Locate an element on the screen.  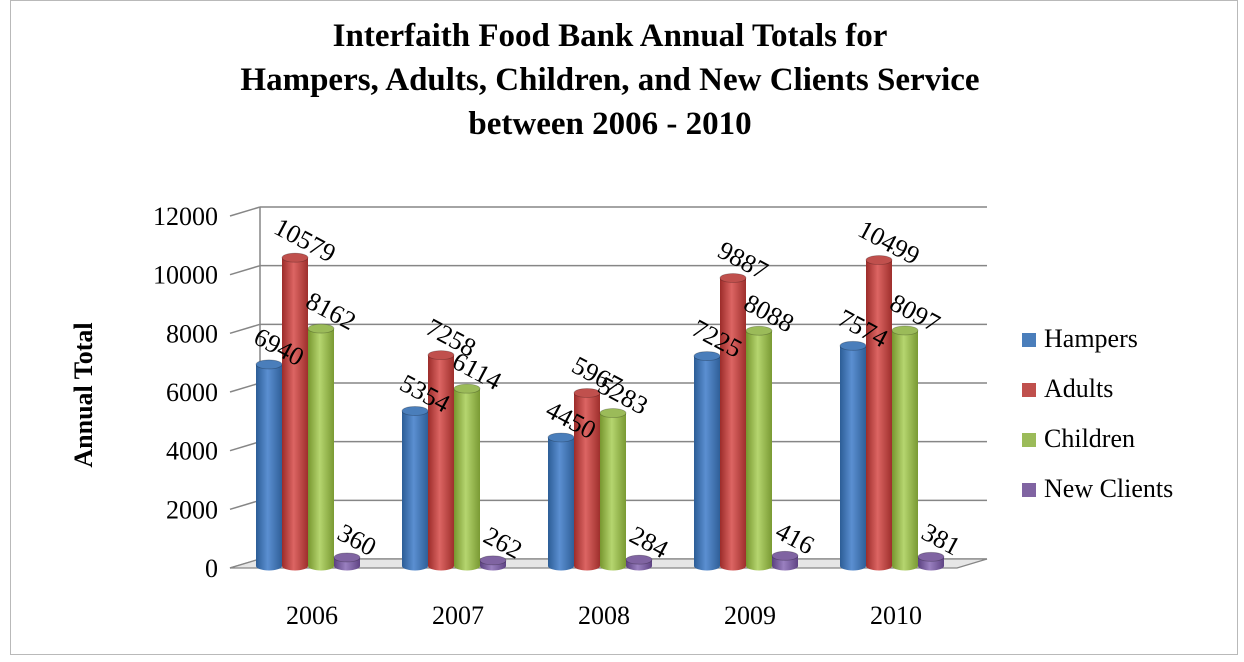
x-tick-label: 2009 is located at coordinates (750, 615).